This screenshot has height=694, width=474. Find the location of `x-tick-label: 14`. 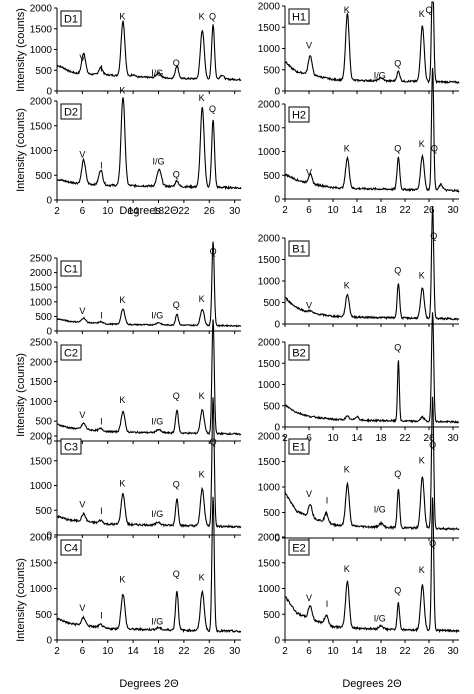

x-tick-label: 14 is located at coordinates (357, 210).